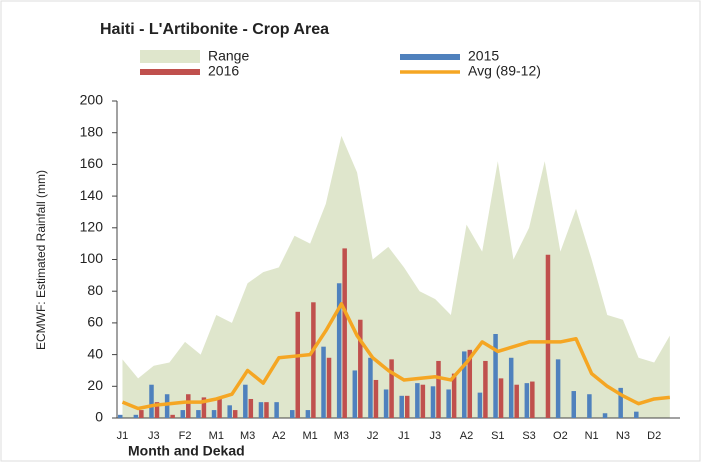  Describe the element at coordinates (99, 417) in the screenshot. I see `y-tick-label: 0` at that location.